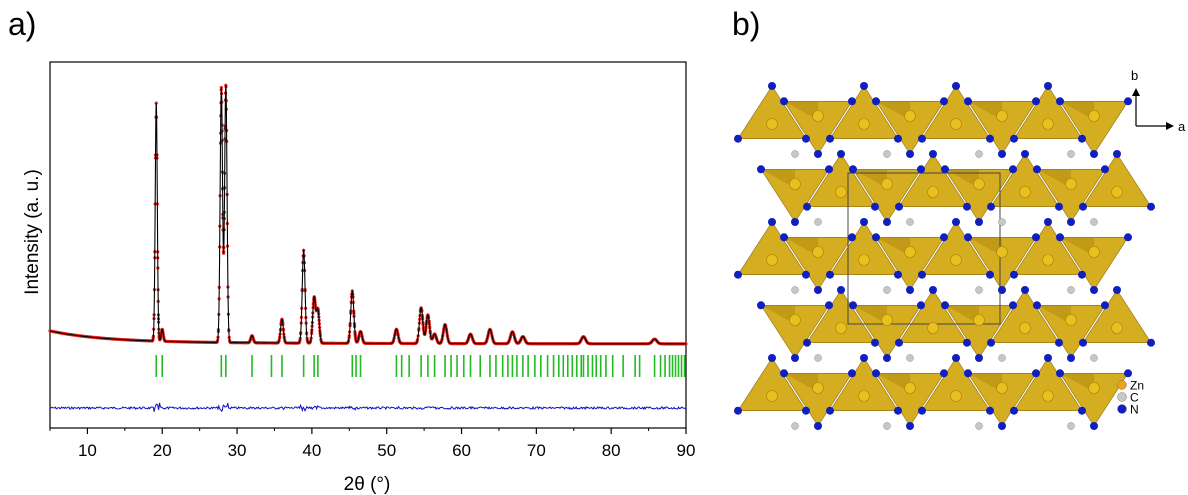 The height and width of the screenshot is (495, 1188). I want to click on panel-a-label: a), so click(22, 24).